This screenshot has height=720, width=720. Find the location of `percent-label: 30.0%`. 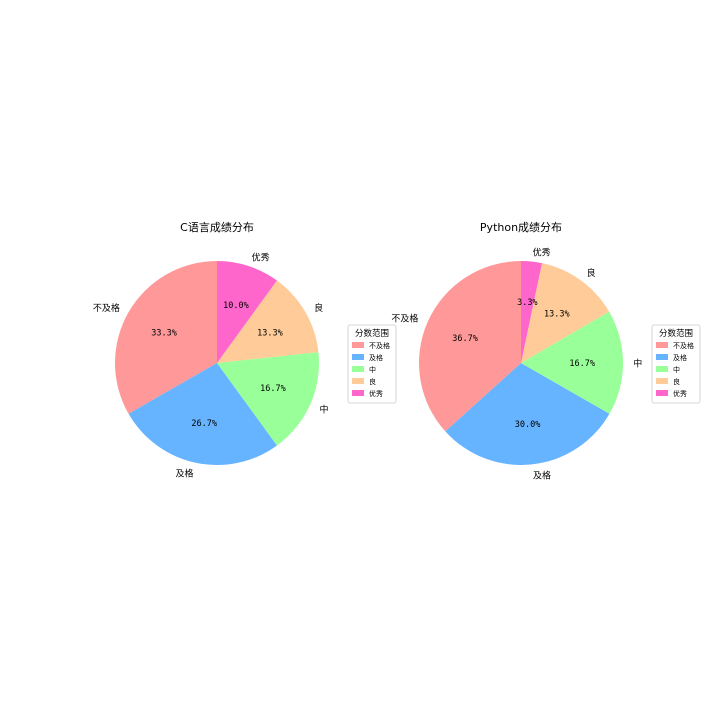

percent-label: 30.0% is located at coordinates (528, 425).